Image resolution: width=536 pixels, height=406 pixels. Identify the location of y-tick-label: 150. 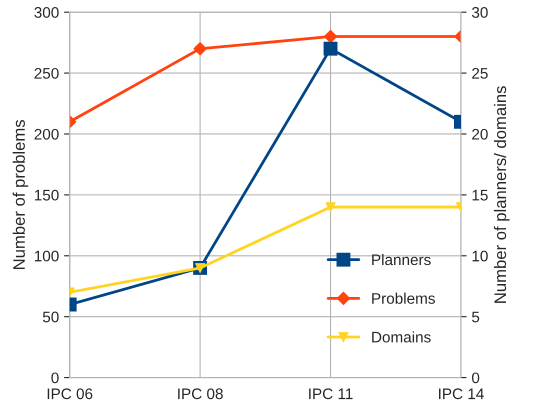
(46, 195).